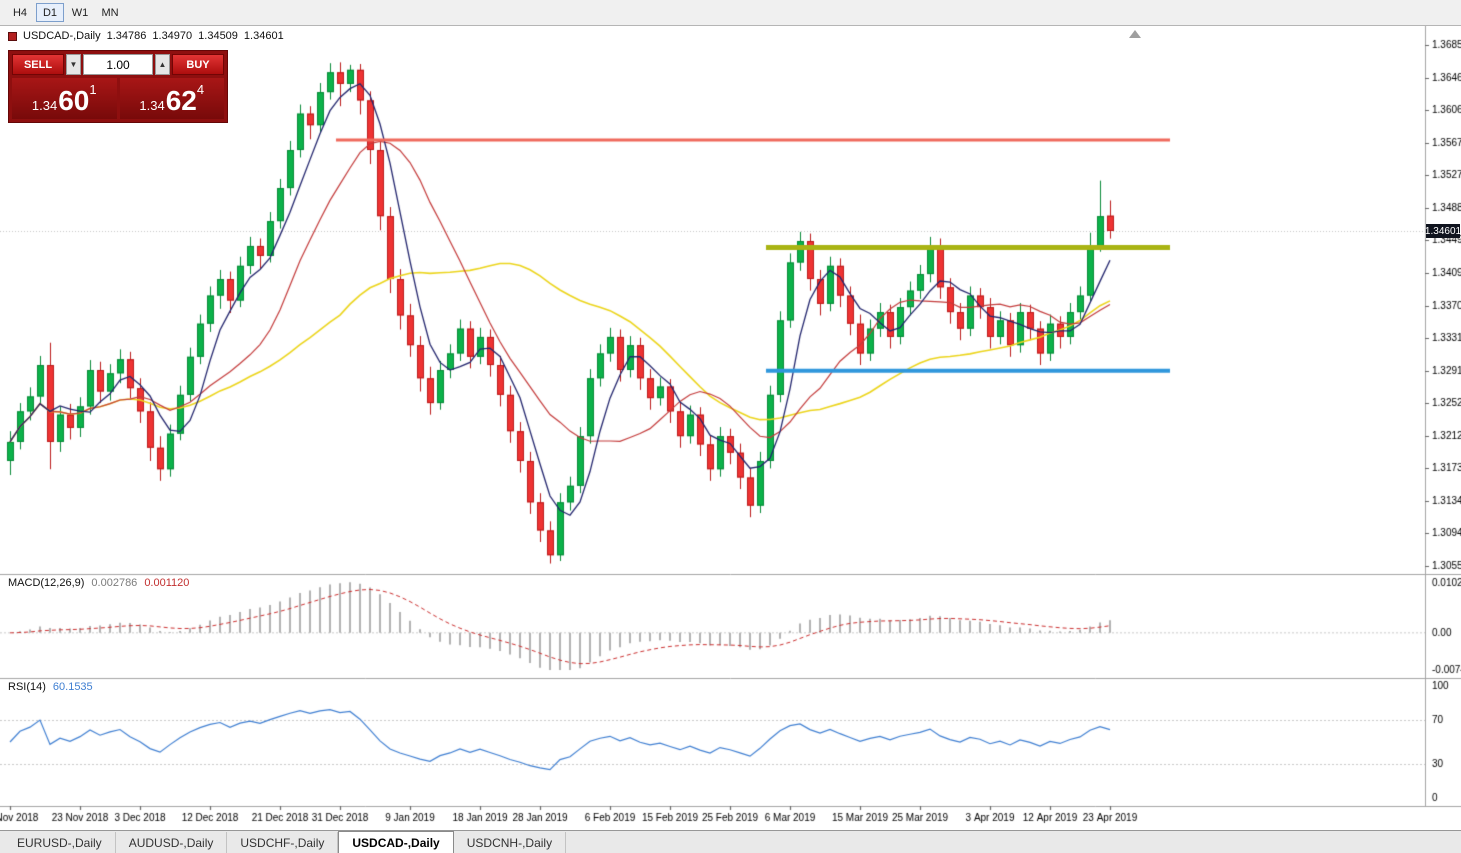 This screenshot has height=853, width=1461. I want to click on sell-price-pips: 60, so click(74, 101).